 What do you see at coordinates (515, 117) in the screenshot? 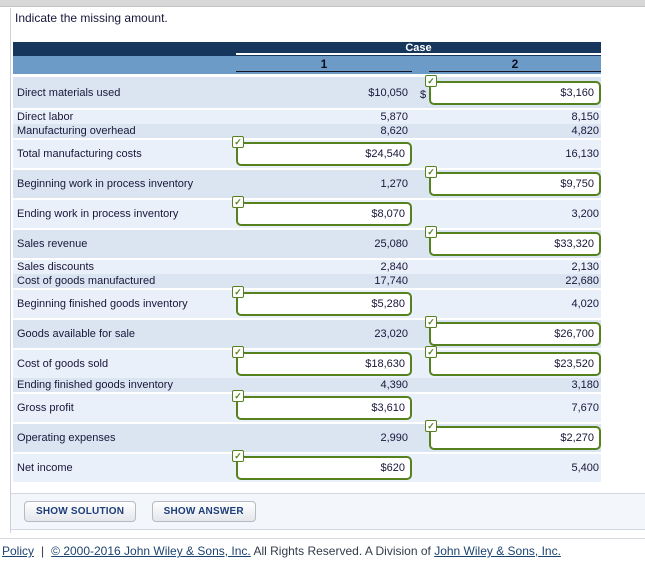
I see `value-cell: 8,150` at bounding box center [515, 117].